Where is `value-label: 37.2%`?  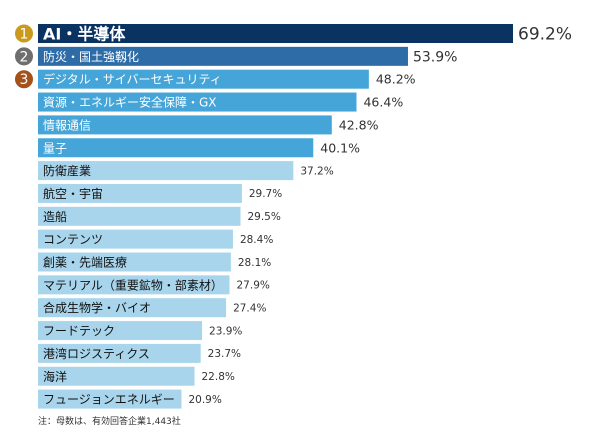 value-label: 37.2% is located at coordinates (316, 171).